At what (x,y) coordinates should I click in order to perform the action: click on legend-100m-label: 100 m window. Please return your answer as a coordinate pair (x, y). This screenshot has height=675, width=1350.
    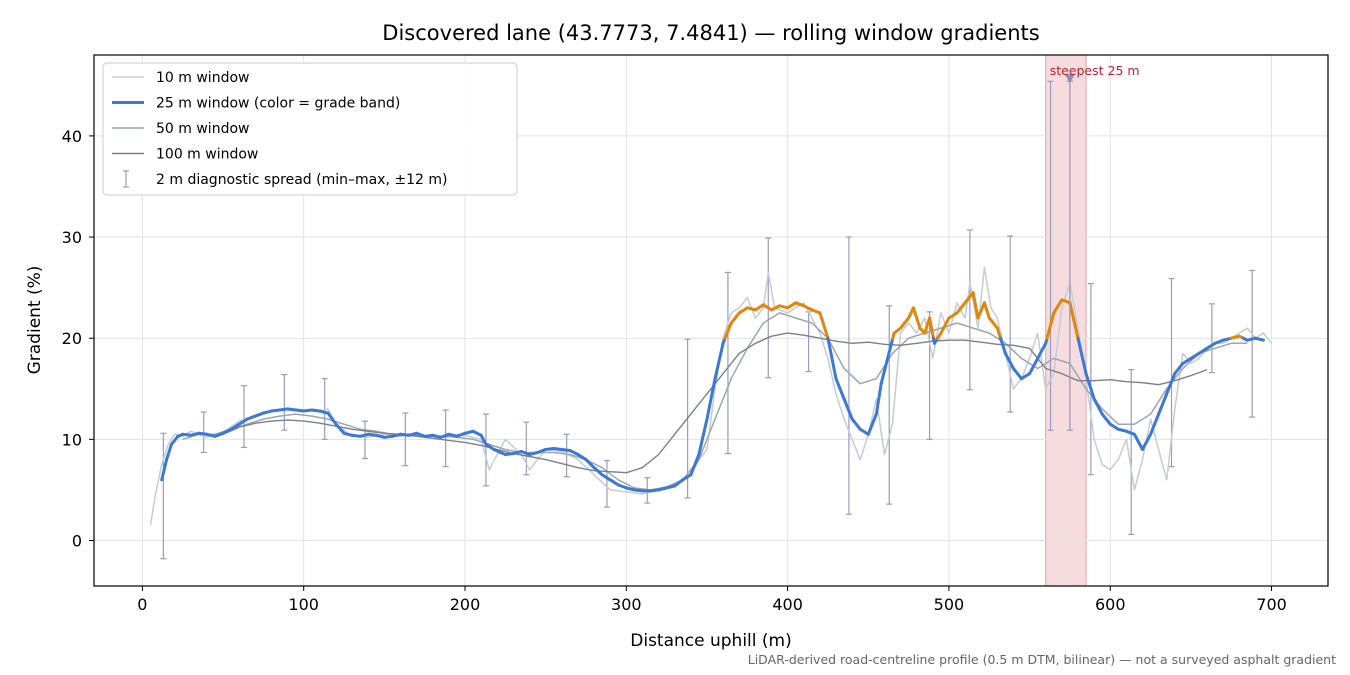
    Looking at the image, I should click on (207, 155).